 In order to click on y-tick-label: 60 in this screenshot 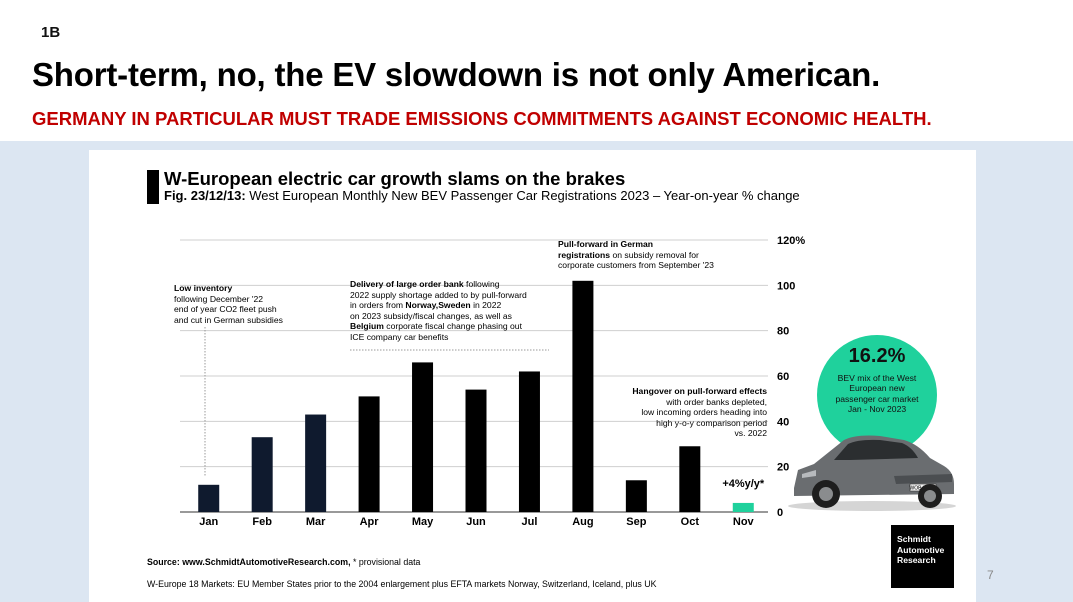, I will do `click(783, 377)`.